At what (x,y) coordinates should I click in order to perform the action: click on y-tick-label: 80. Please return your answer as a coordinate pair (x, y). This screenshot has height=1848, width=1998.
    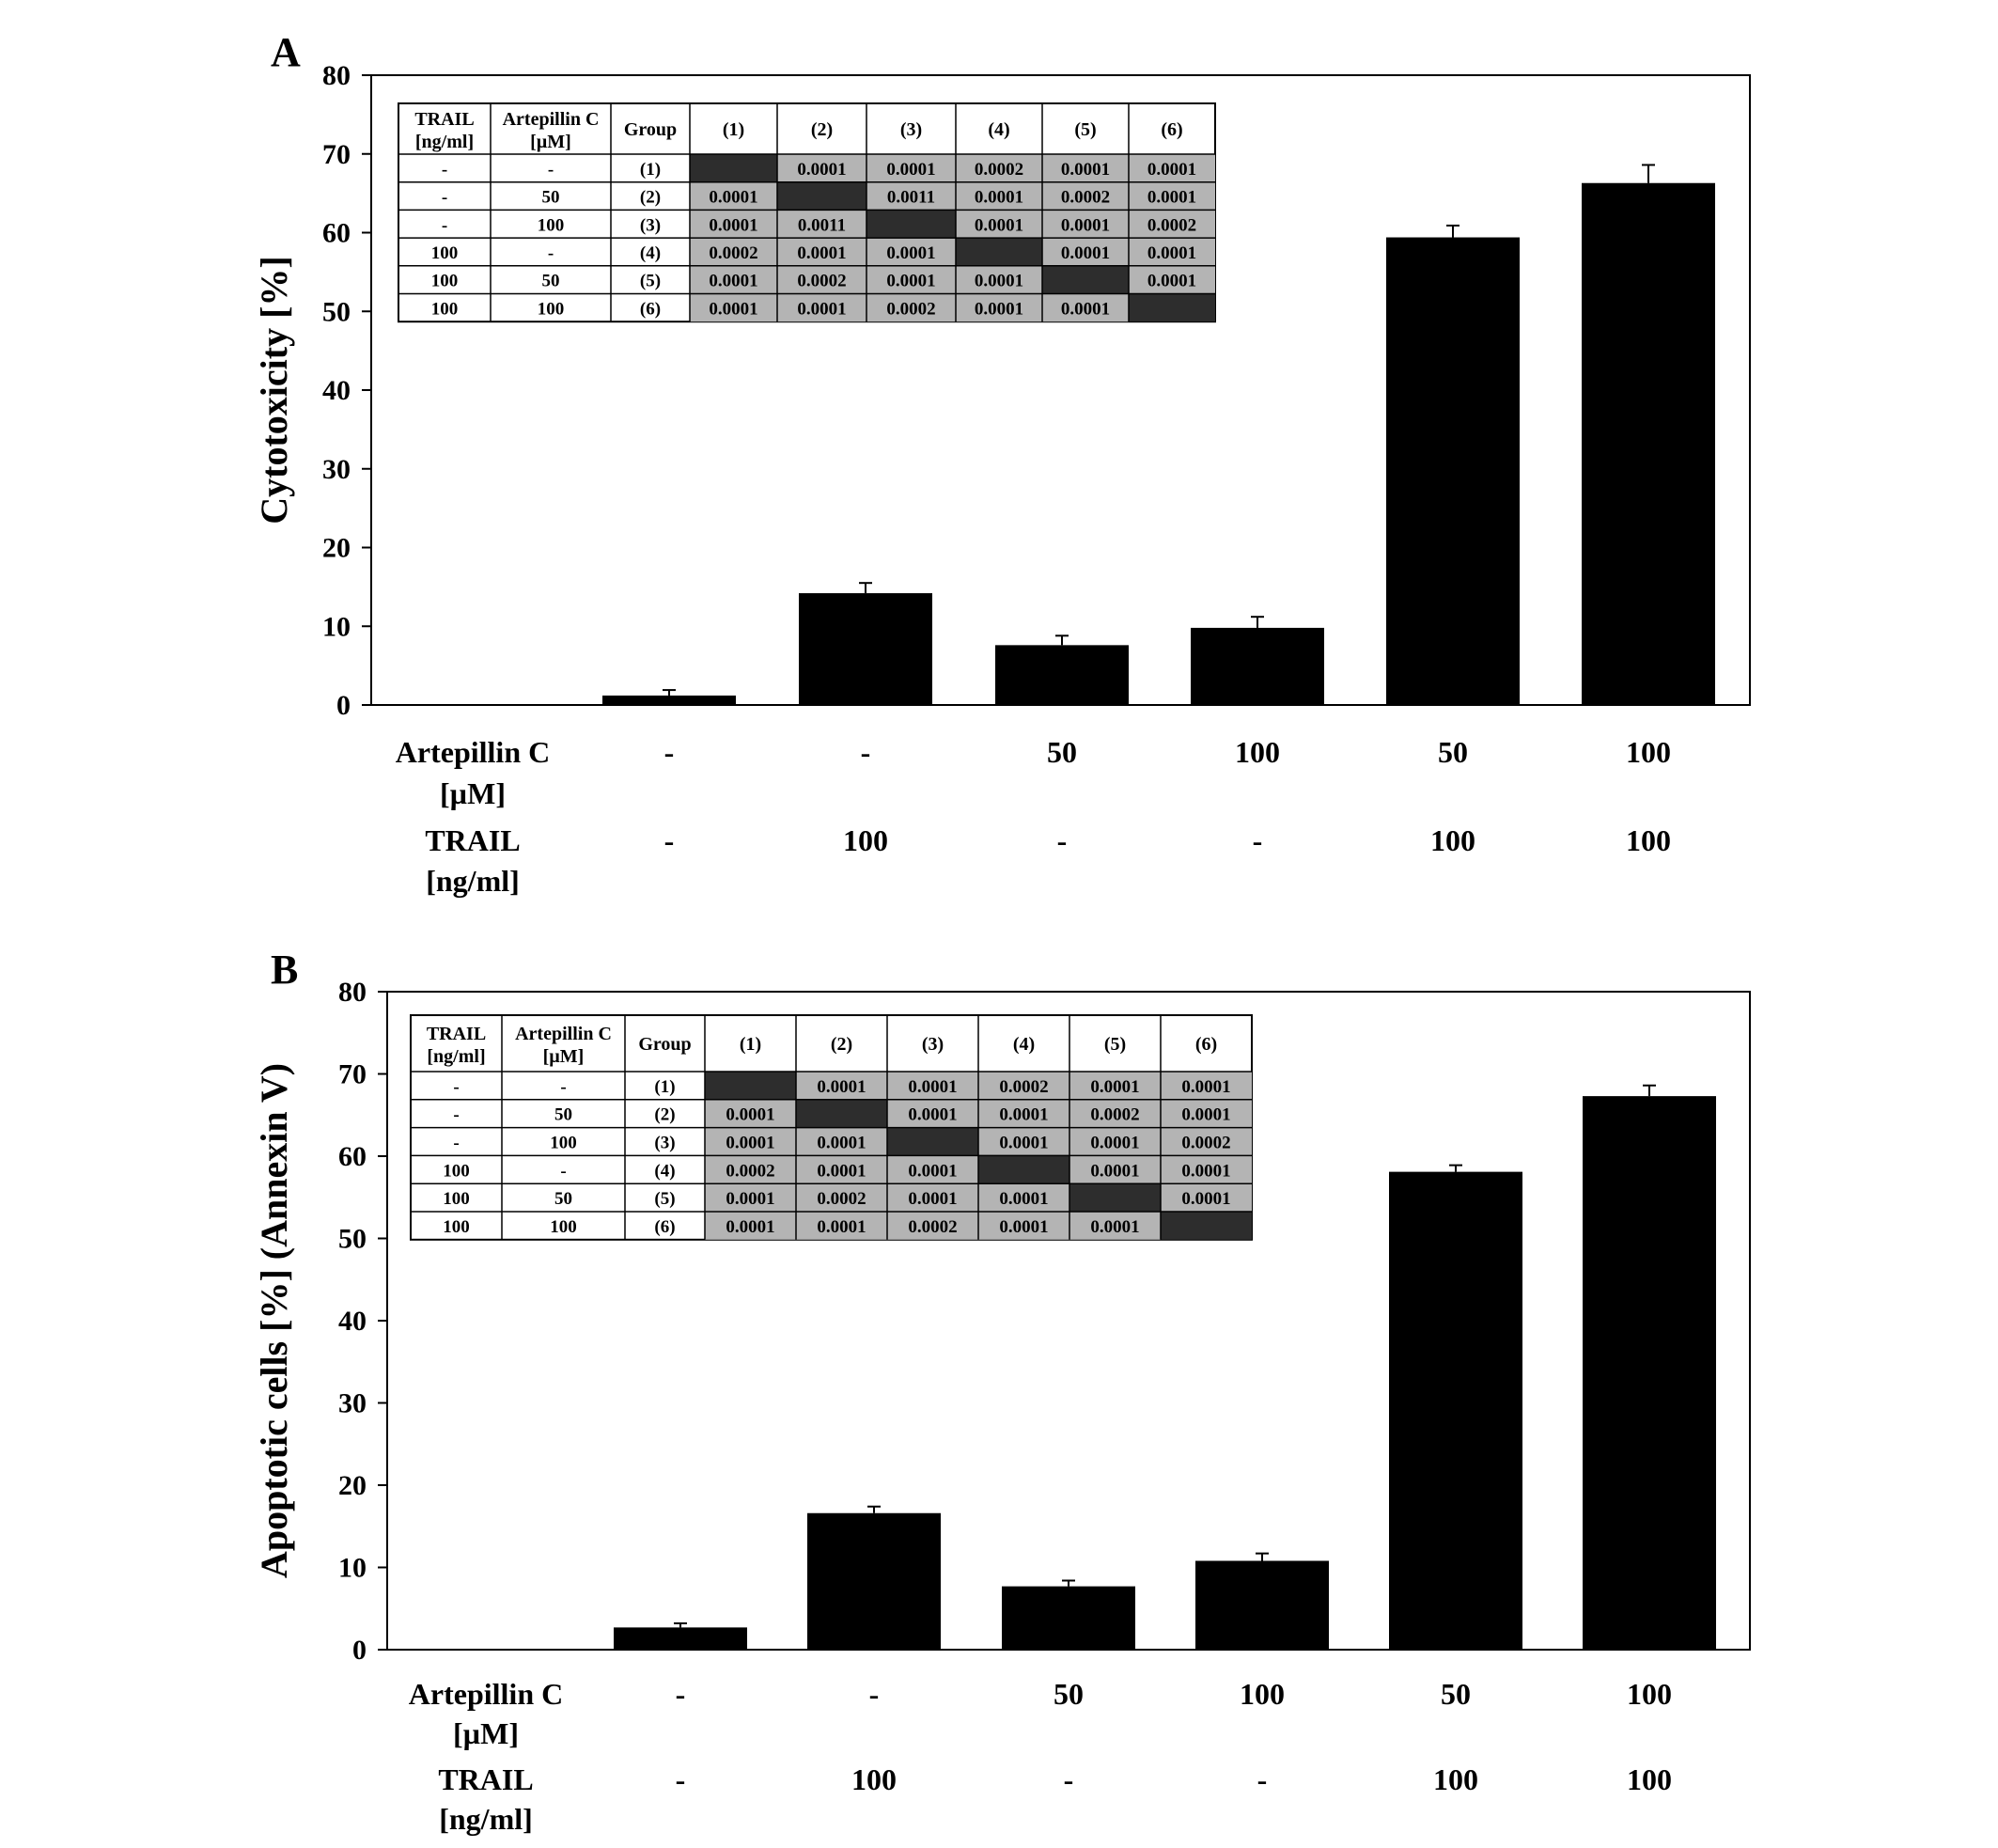
    Looking at the image, I should click on (336, 75).